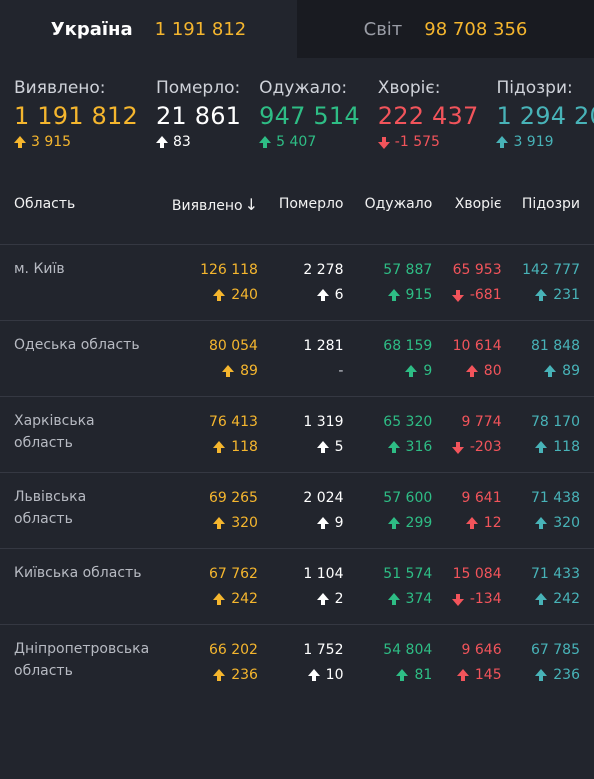 The image size is (594, 779). What do you see at coordinates (492, 523) in the screenshot?
I see `sick-delta-value: 12` at bounding box center [492, 523].